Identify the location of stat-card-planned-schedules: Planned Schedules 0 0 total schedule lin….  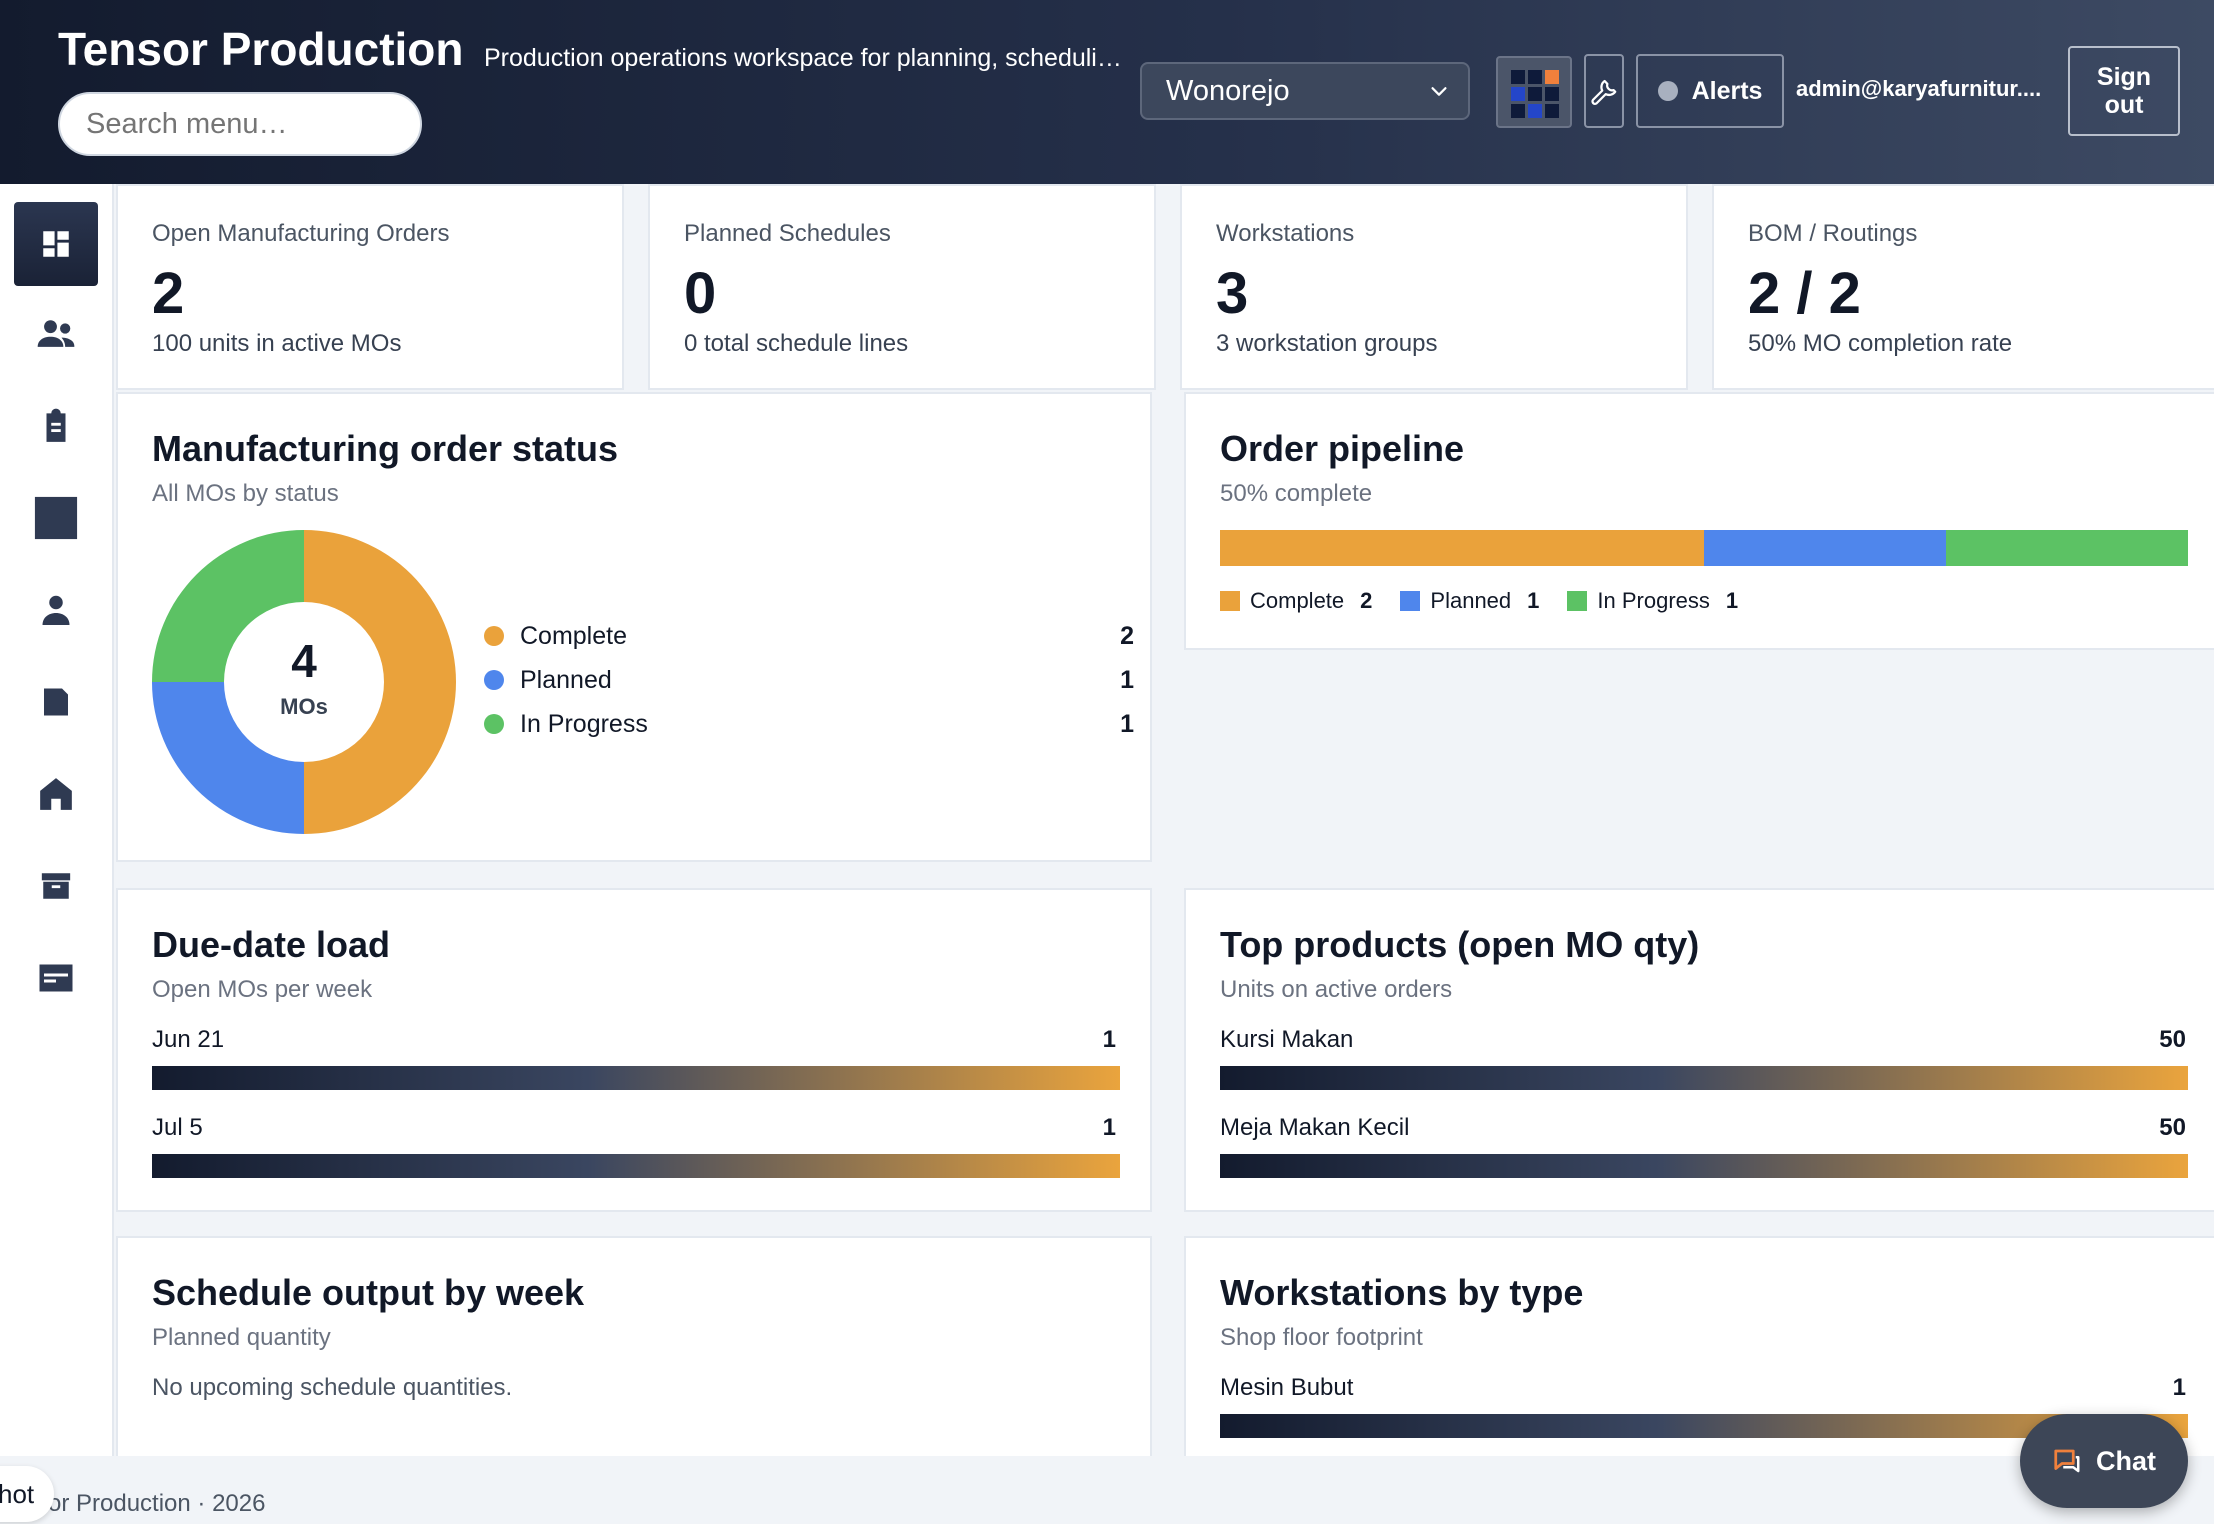
(902, 287).